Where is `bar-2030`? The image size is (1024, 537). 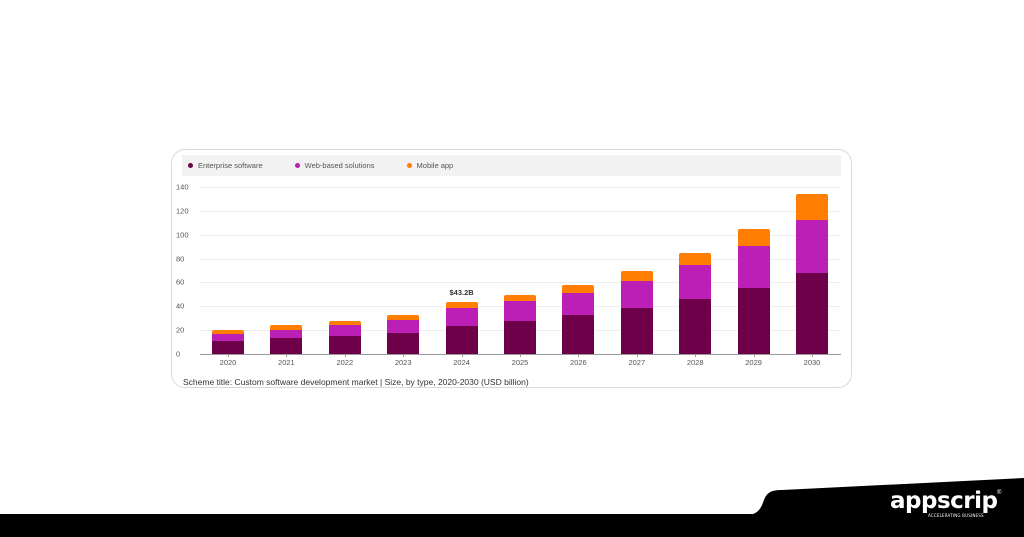 bar-2030 is located at coordinates (812, 274).